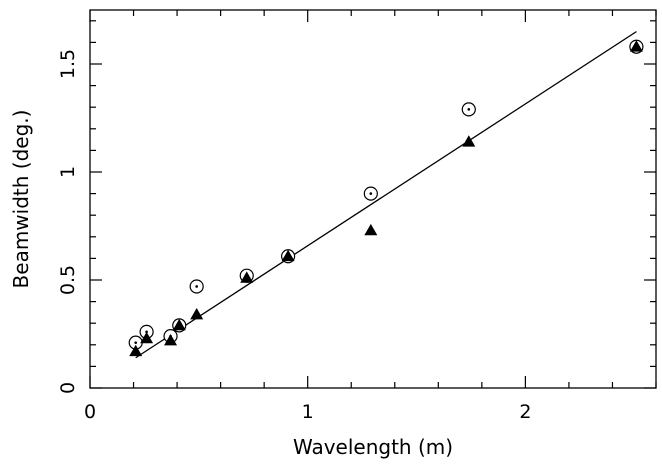 This screenshot has height=464, width=662. What do you see at coordinates (525, 412) in the screenshot?
I see `x-tick-label: 2` at bounding box center [525, 412].